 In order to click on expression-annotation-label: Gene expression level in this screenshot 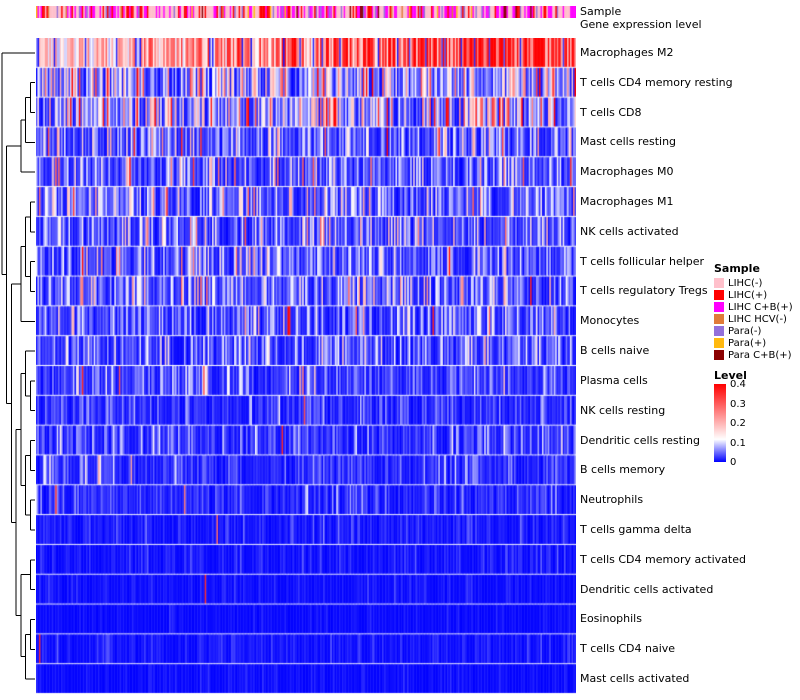, I will do `click(641, 24)`.